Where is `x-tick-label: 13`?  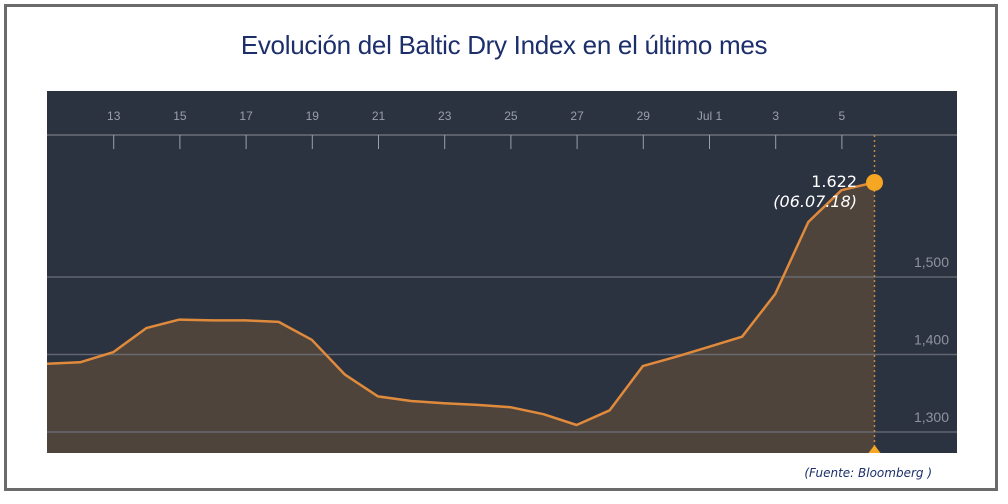
x-tick-label: 13 is located at coordinates (114, 116).